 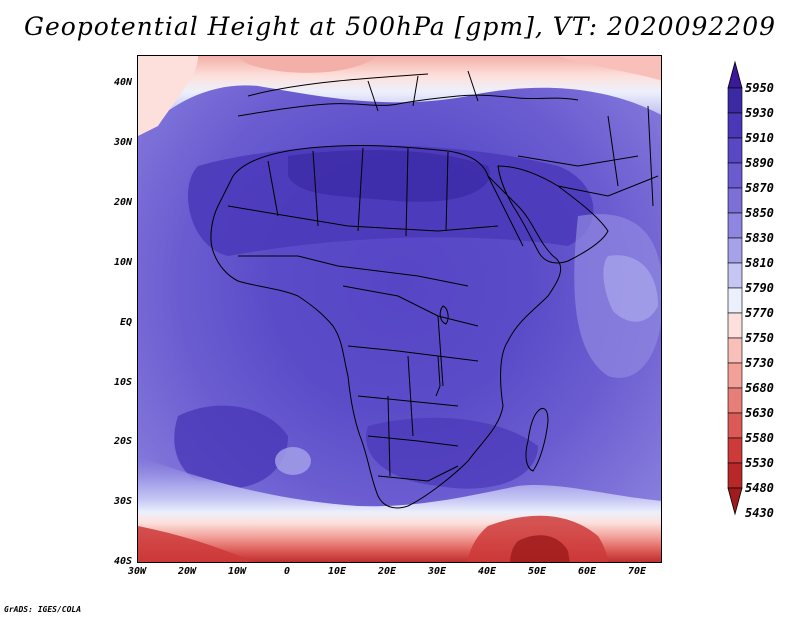 I want to click on lat-label-eq: EQ, so click(x=125, y=322).